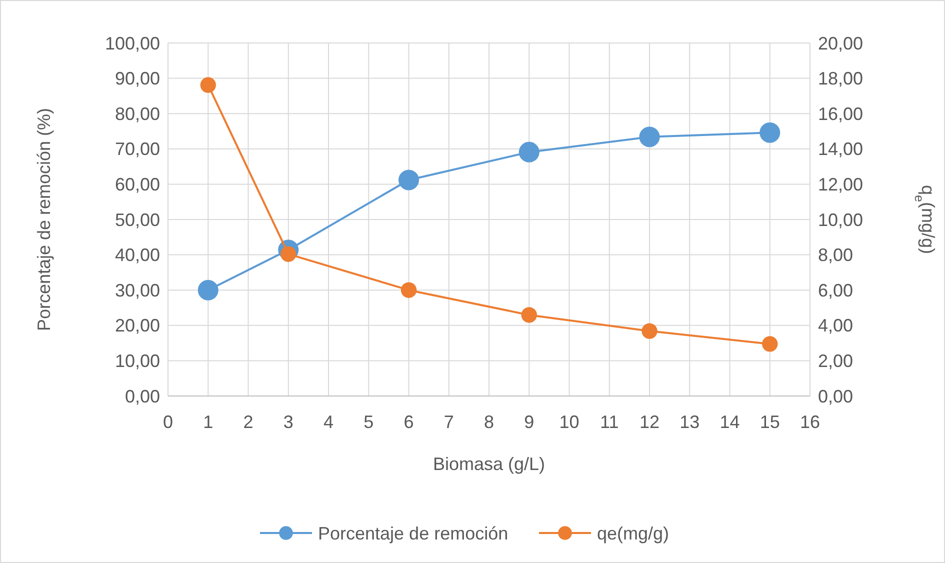 This screenshot has height=563, width=945. What do you see at coordinates (609, 422) in the screenshot?
I see `x-tick-label: 11` at bounding box center [609, 422].